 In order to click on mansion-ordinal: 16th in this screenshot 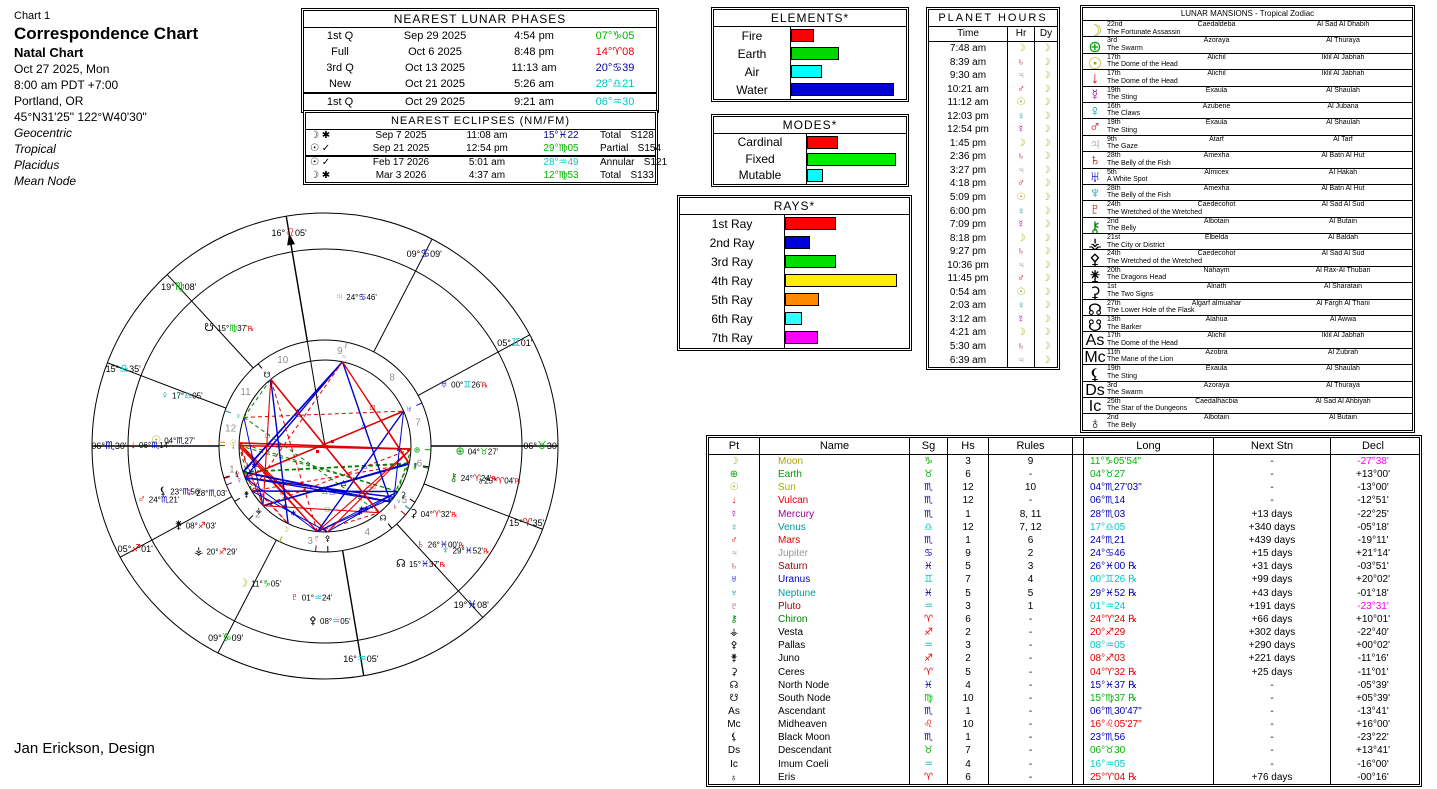, I will do `click(1114, 106)`.